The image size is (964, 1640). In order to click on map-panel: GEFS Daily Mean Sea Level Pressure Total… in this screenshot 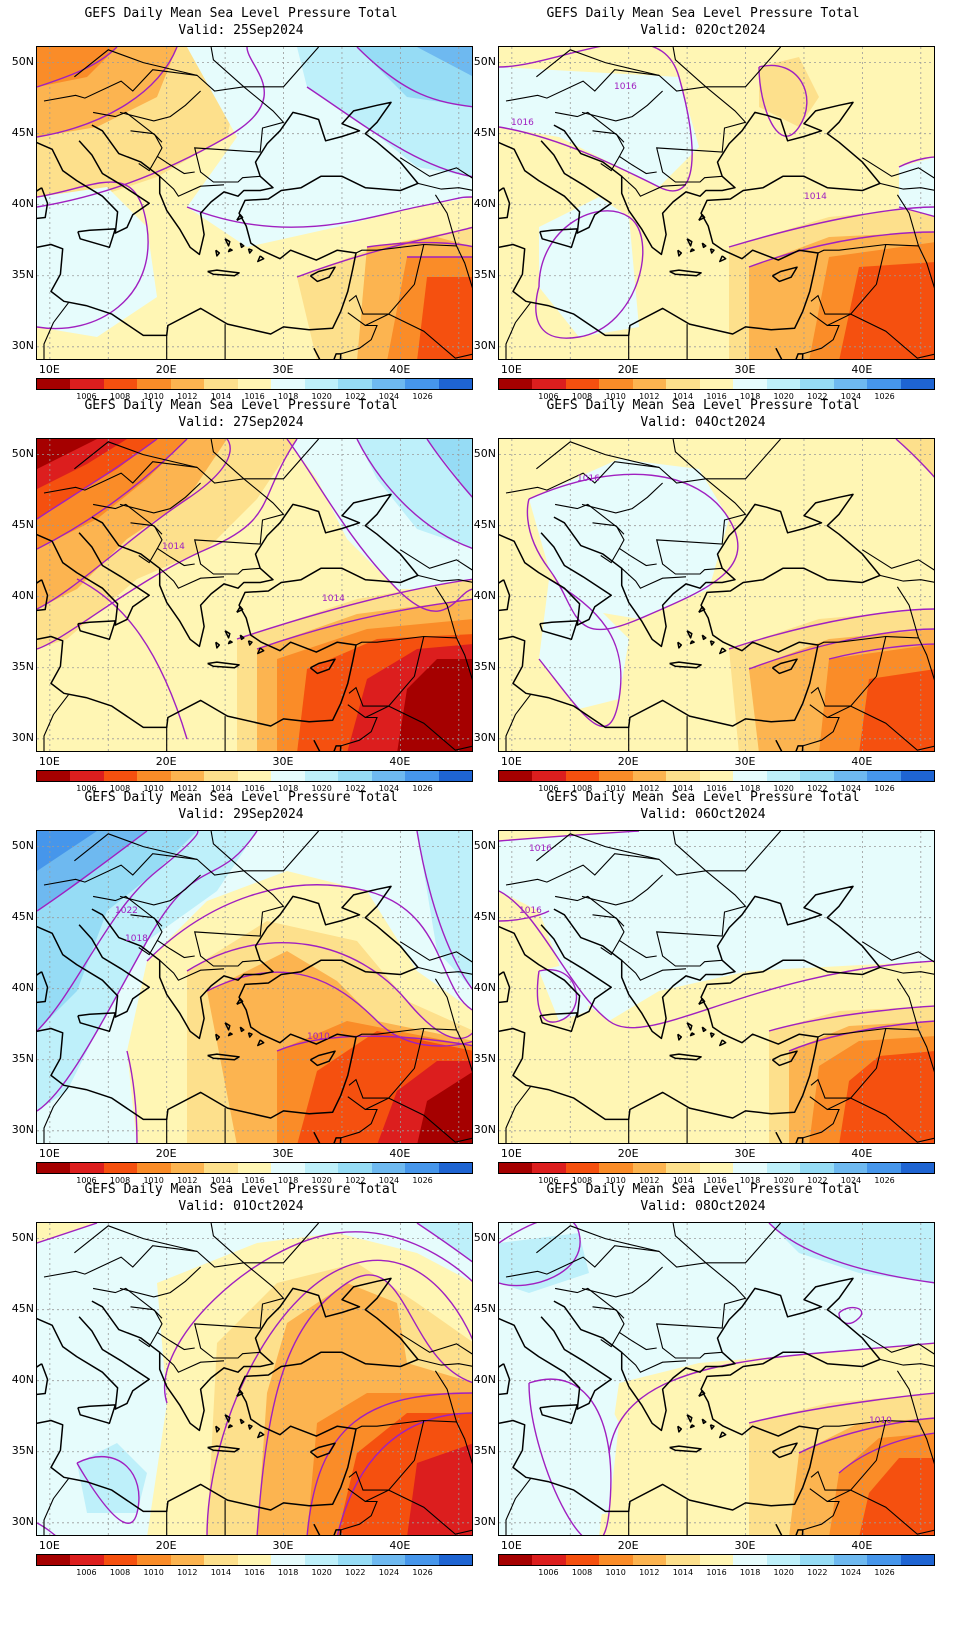, I will do `click(703, 1381)`.